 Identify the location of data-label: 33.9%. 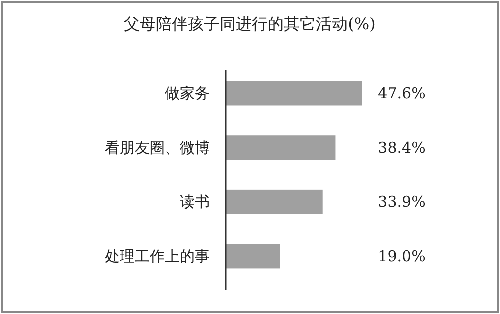
(402, 202).